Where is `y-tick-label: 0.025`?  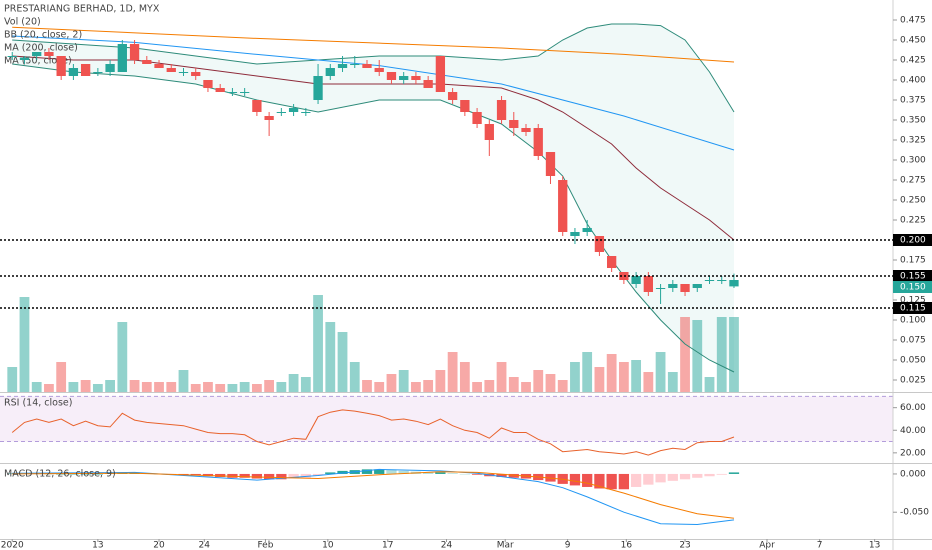
y-tick-label: 0.025 is located at coordinates (913, 381).